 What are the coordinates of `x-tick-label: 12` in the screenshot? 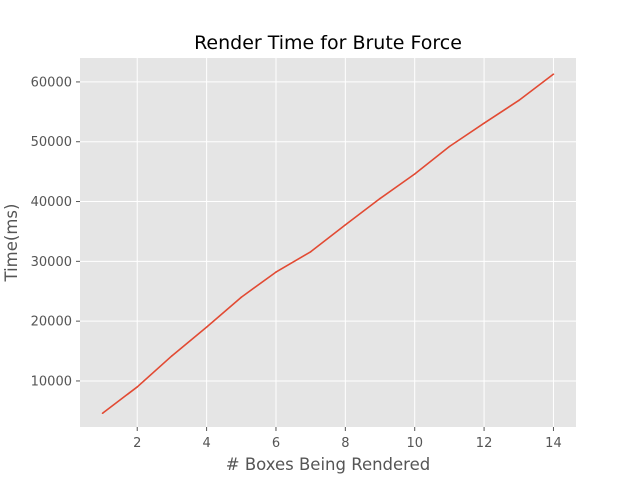 It's located at (484, 443).